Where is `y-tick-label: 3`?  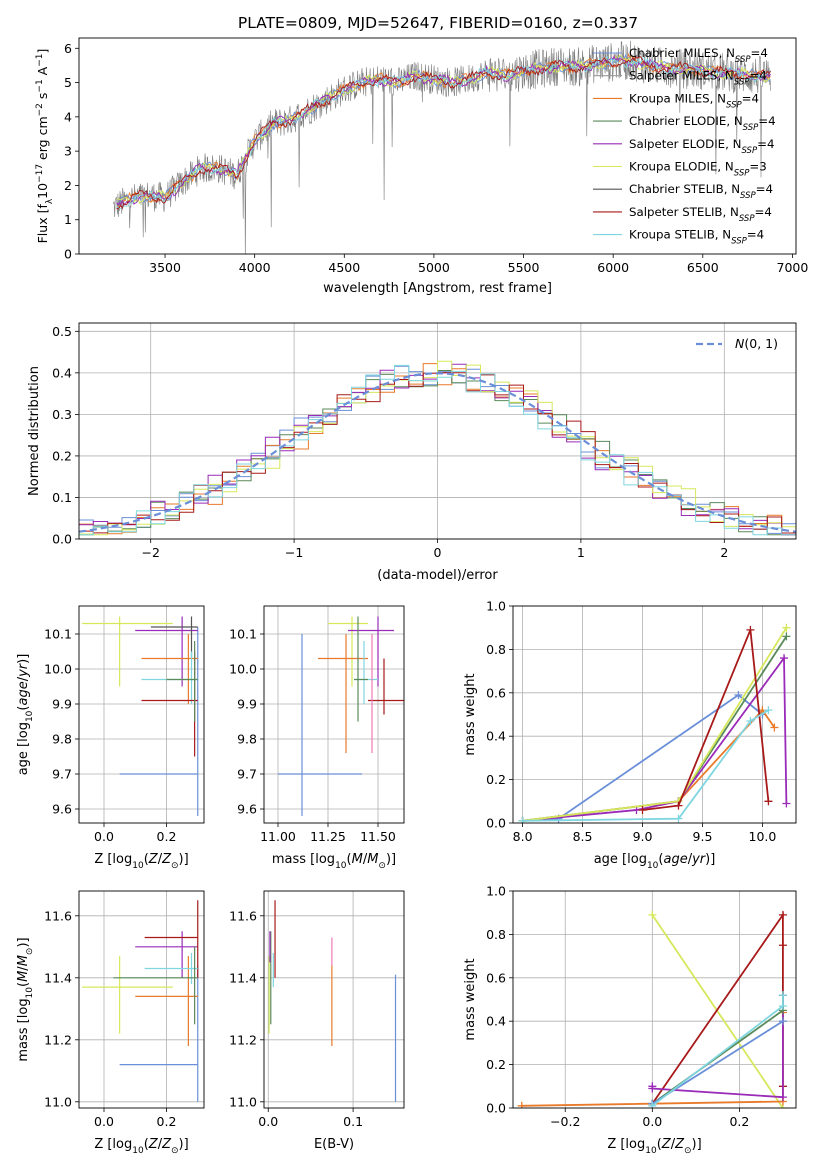 y-tick-label: 3 is located at coordinates (68, 151).